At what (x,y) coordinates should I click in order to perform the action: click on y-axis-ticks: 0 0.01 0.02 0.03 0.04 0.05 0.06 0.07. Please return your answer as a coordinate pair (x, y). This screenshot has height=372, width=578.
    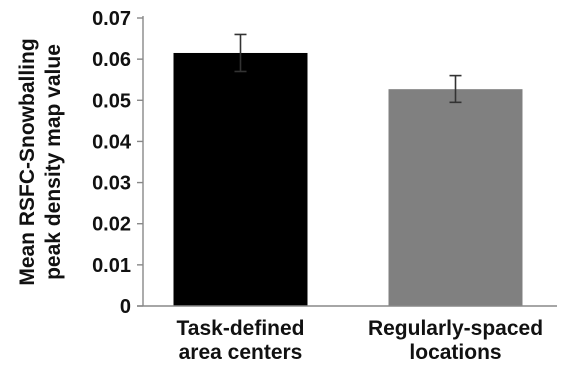
    Looking at the image, I should click on (117, 163).